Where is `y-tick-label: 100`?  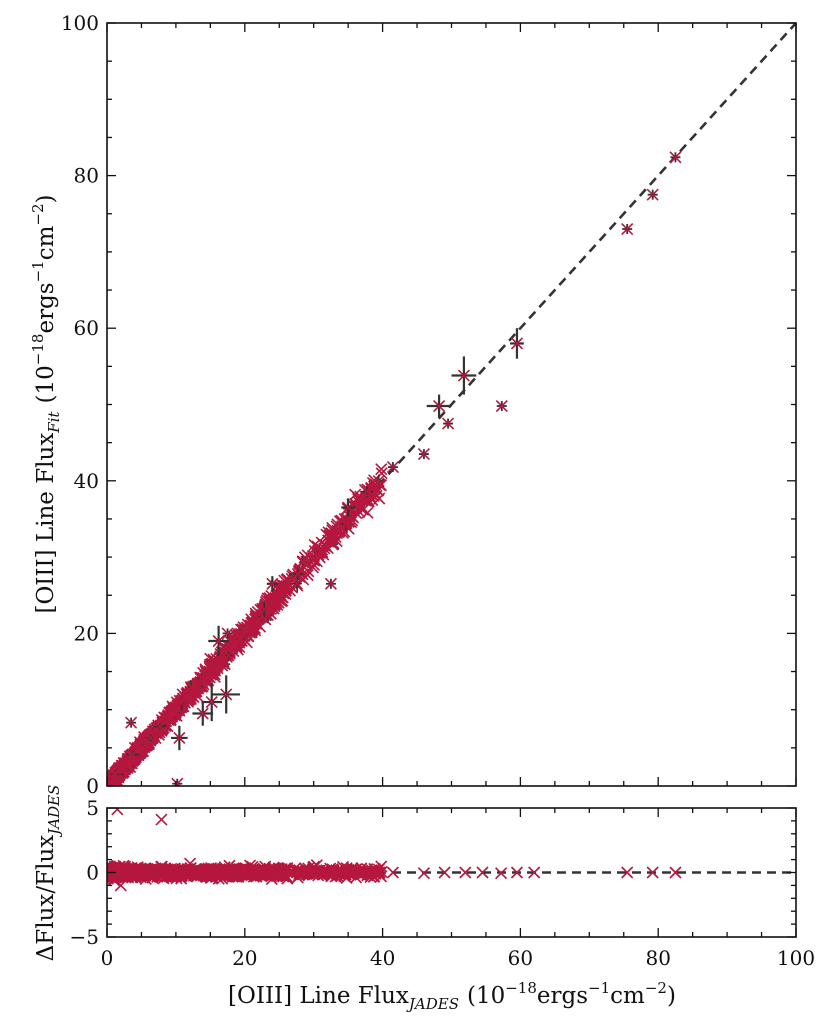
y-tick-label: 100 is located at coordinates (80, 23).